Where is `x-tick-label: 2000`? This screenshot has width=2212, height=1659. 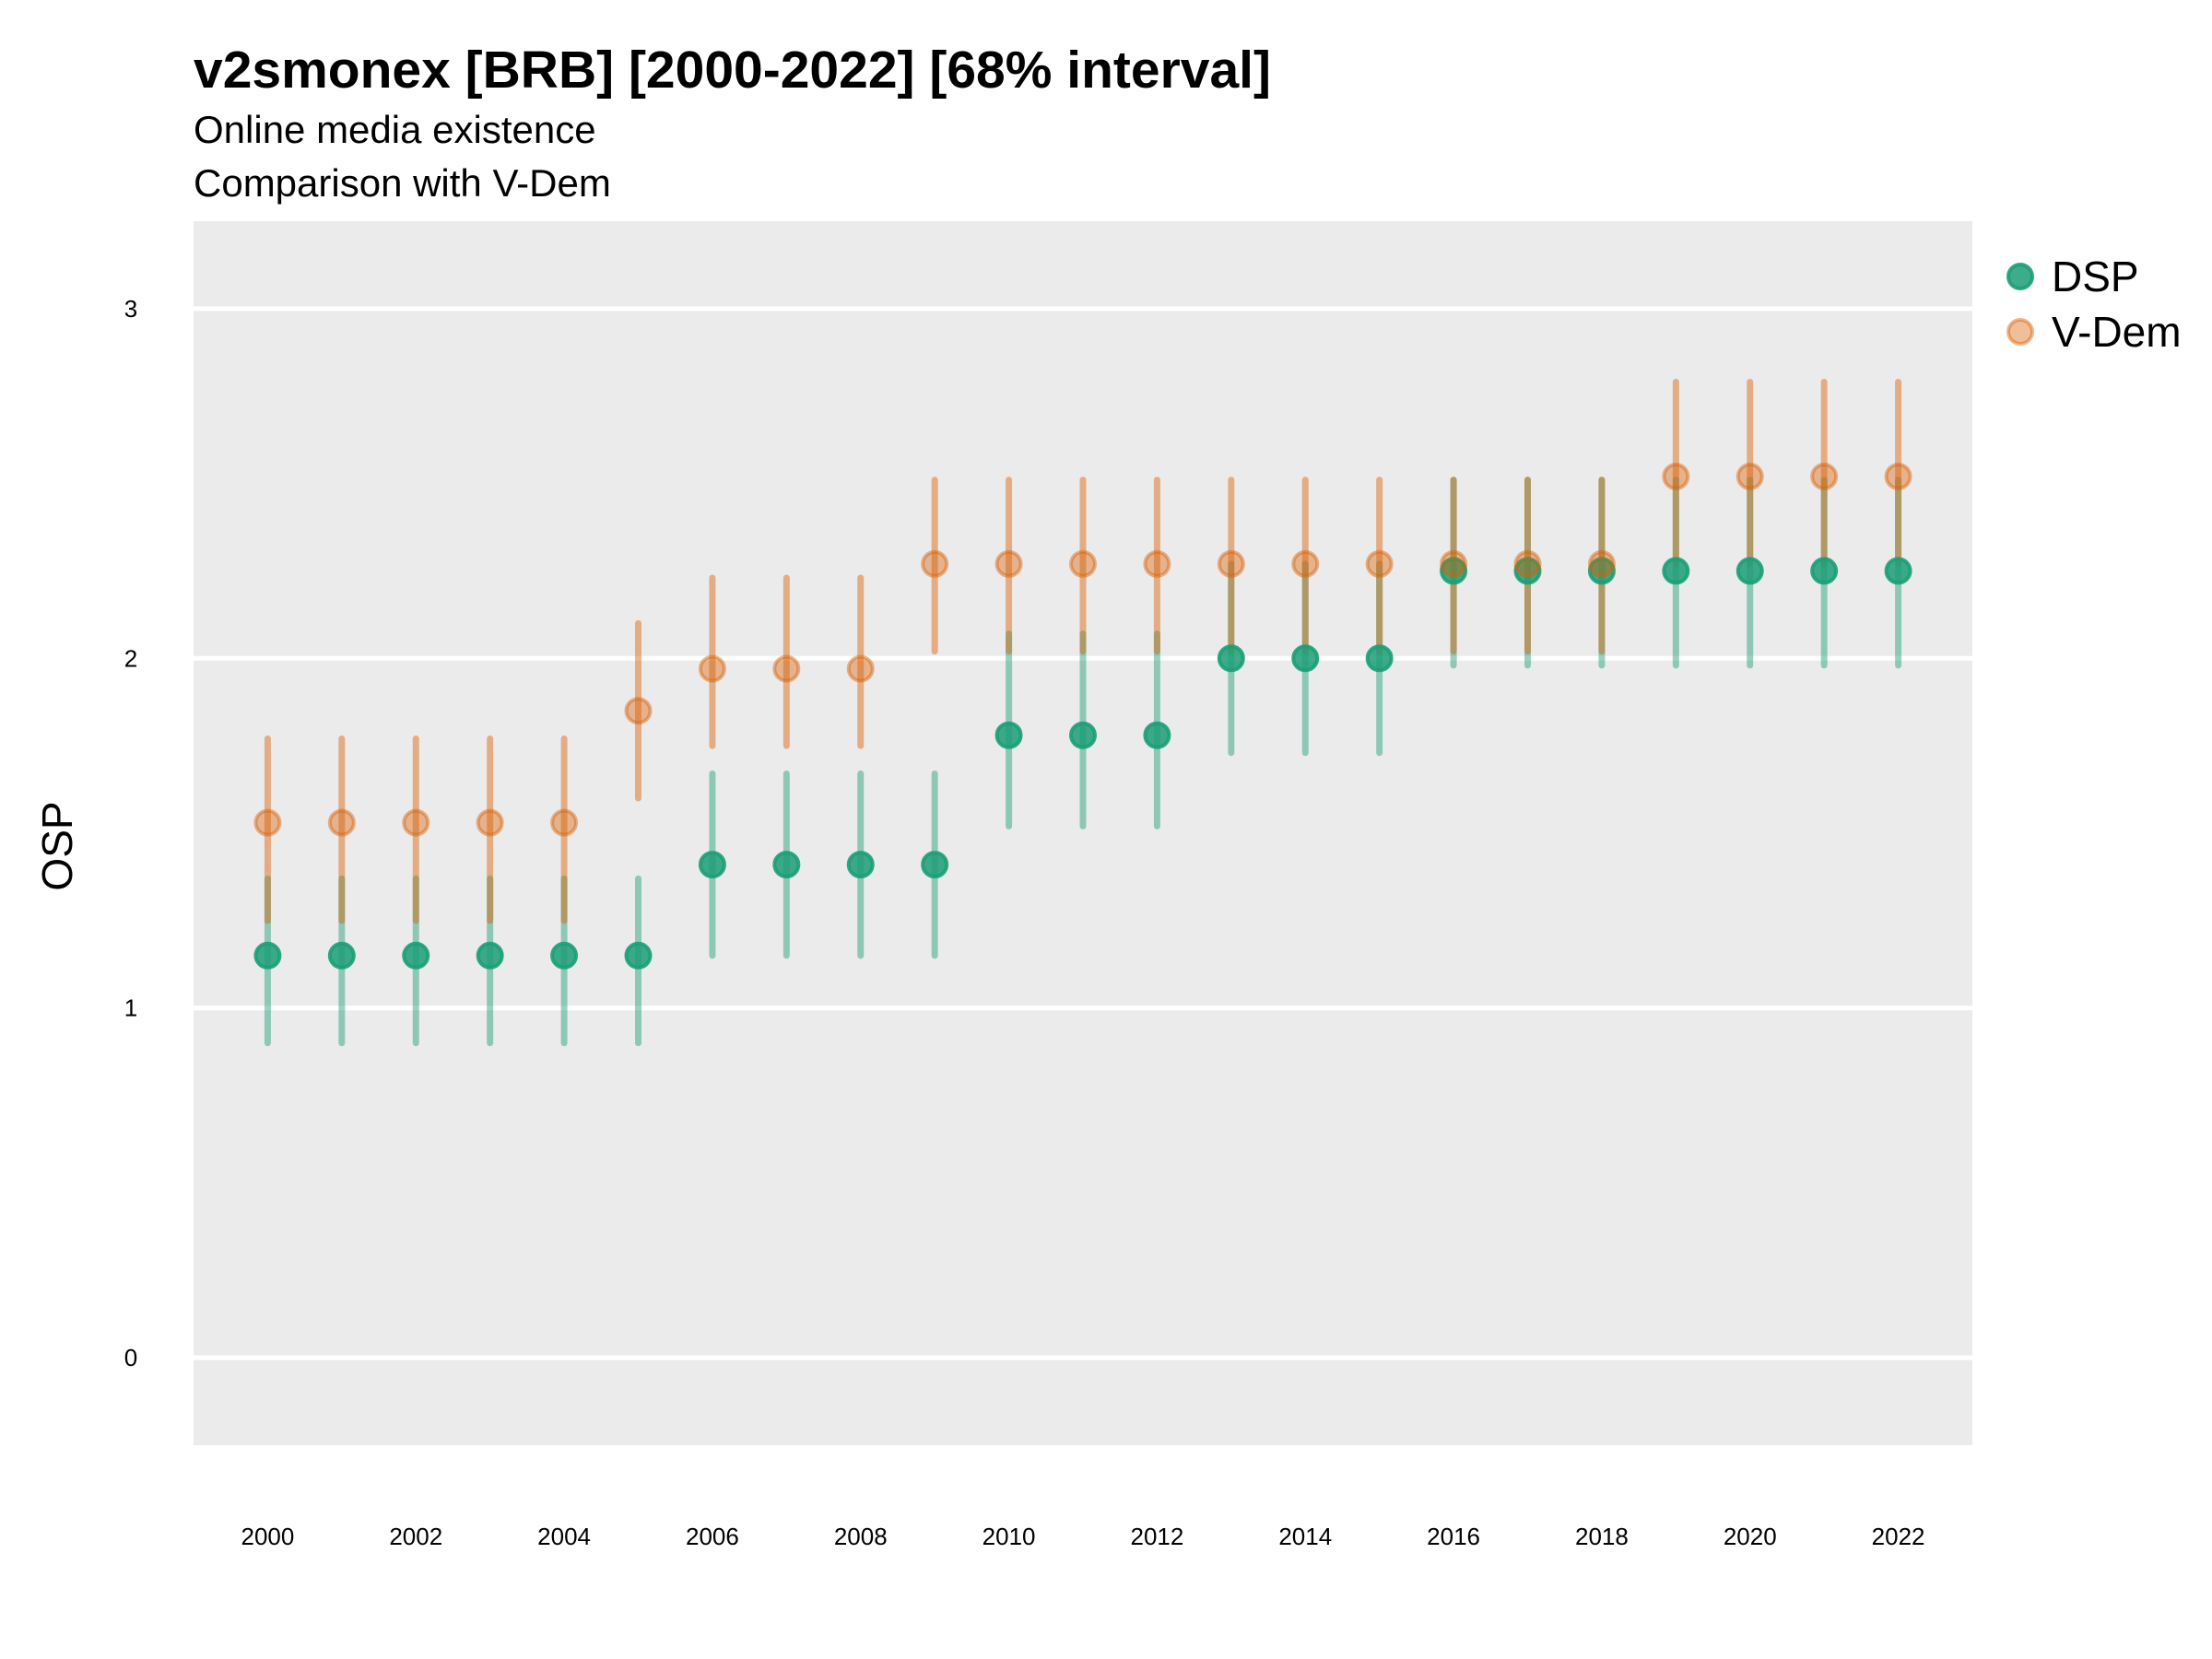 x-tick-label: 2000 is located at coordinates (267, 1536).